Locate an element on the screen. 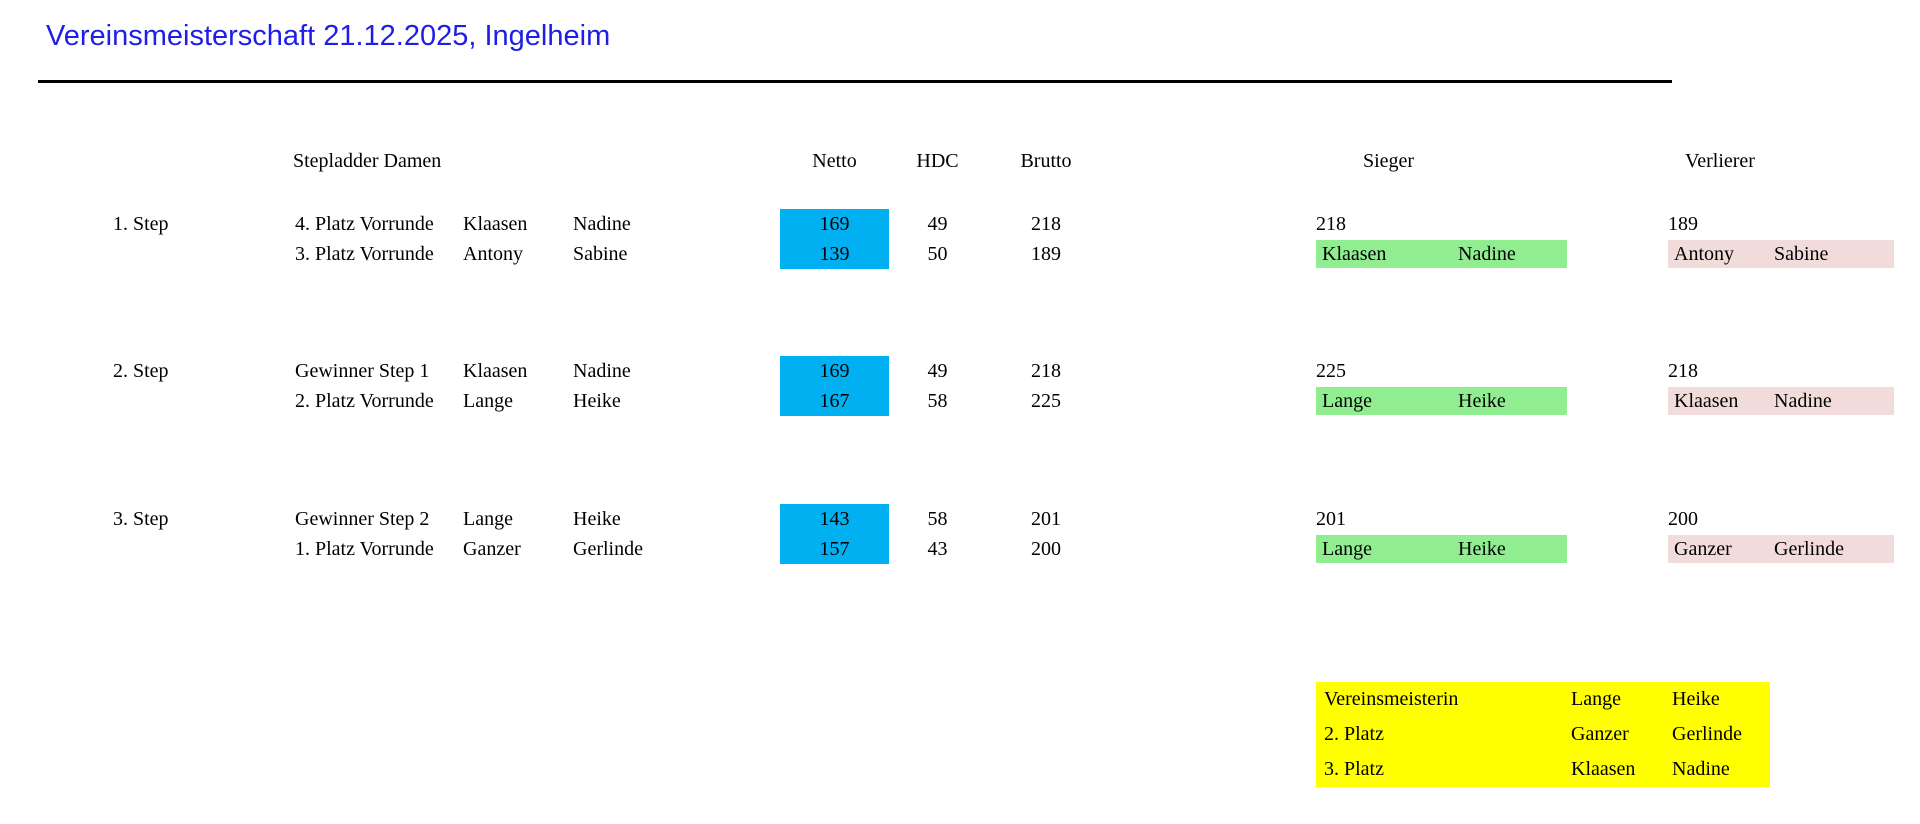  brutto-value: 201 is located at coordinates (1046, 519).